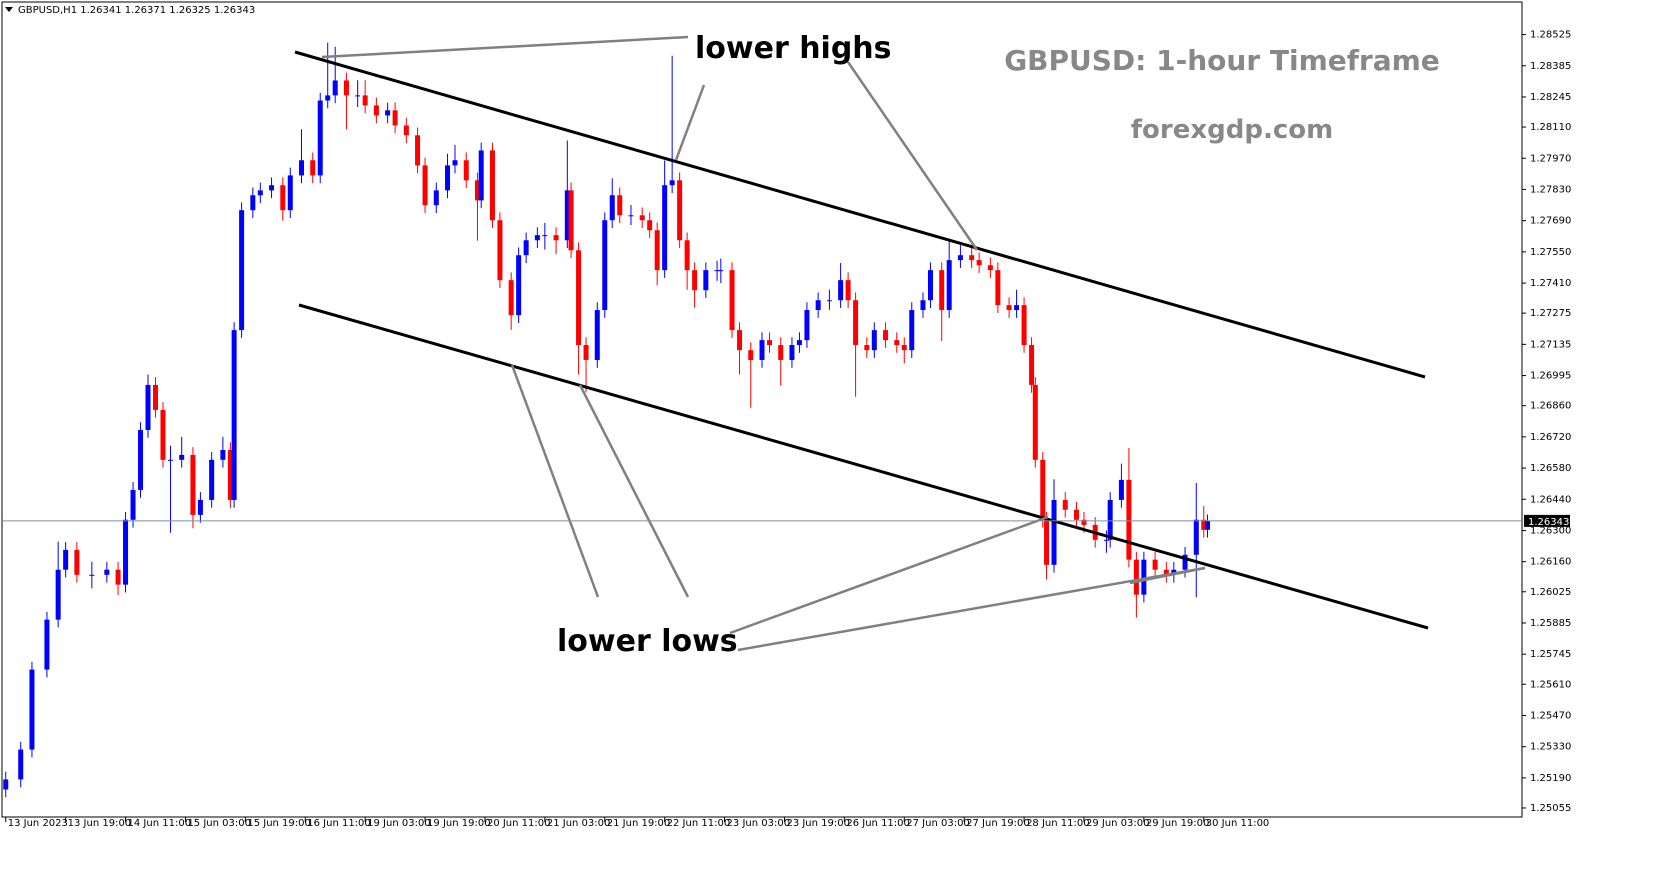 The width and height of the screenshot is (1673, 888). Describe the element at coordinates (100, 823) in the screenshot. I see `x-tick-label: 13 Jun 19:00` at that location.